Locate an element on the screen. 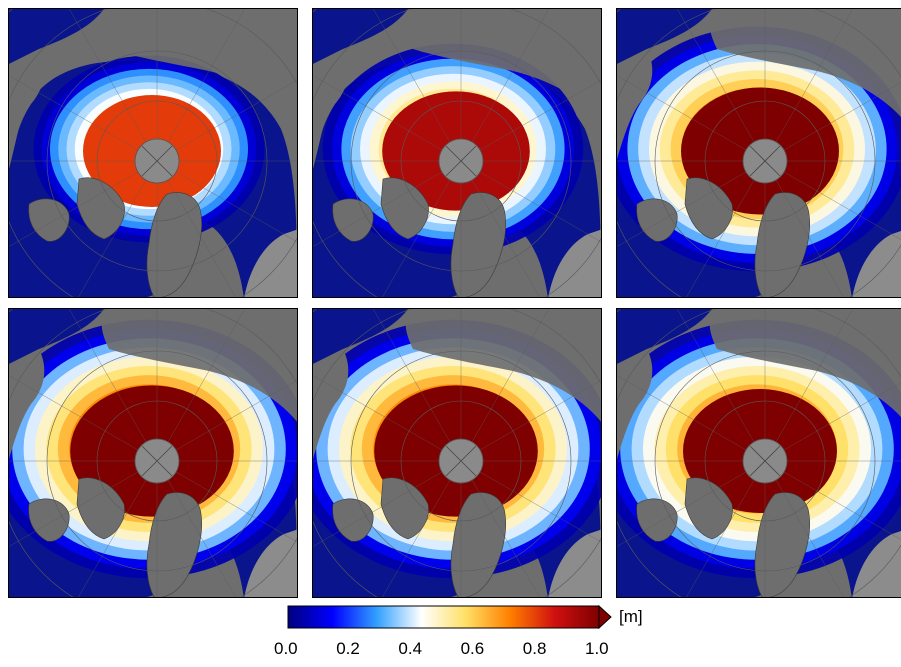  colorbar-tick-labels: 0.0 0.2 0.4 0.6 0.8 1.0 is located at coordinates (445, 633).